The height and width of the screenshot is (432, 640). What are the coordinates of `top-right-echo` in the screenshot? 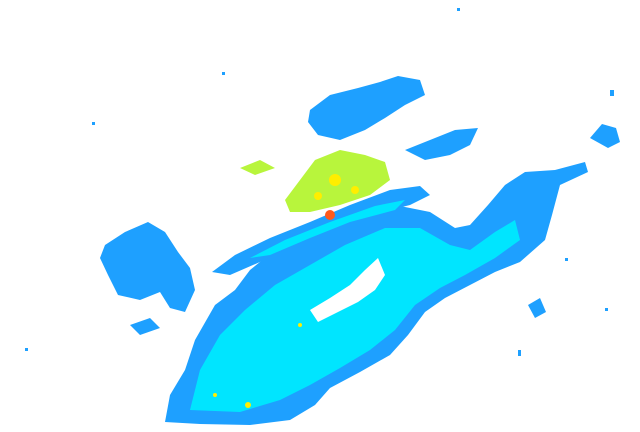 It's located at (441, 144).